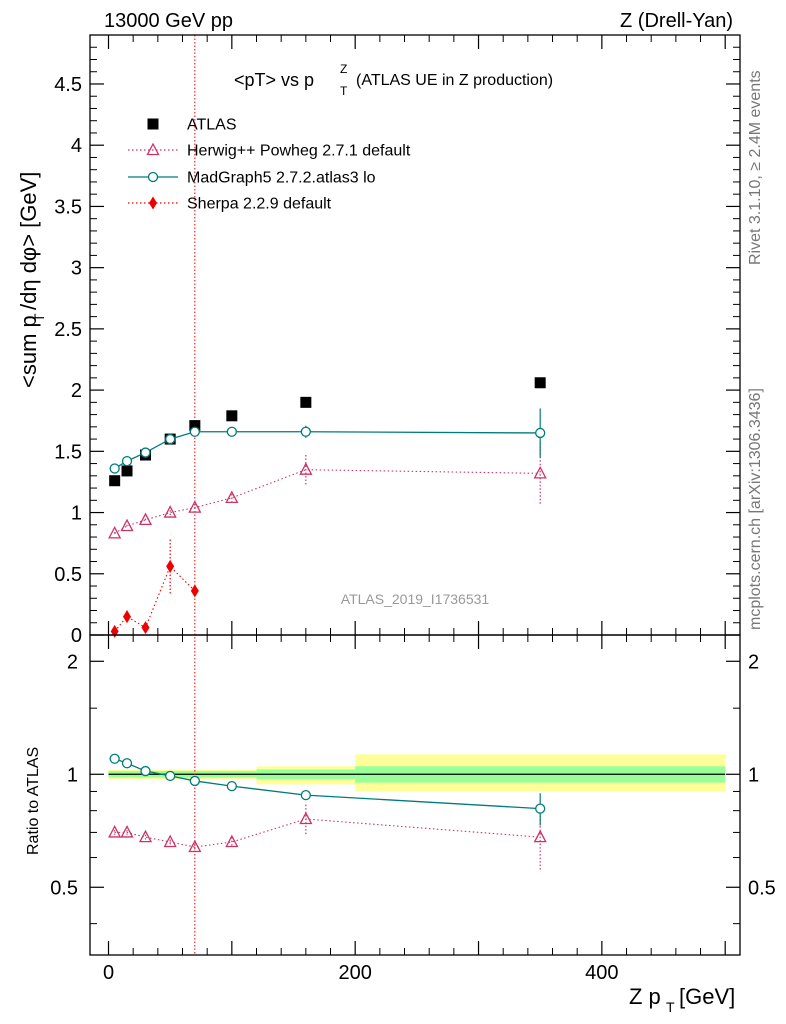  I want to click on plot-title: <pT> vs p Z T (ATLAS UE in Z production), so click(393, 80).